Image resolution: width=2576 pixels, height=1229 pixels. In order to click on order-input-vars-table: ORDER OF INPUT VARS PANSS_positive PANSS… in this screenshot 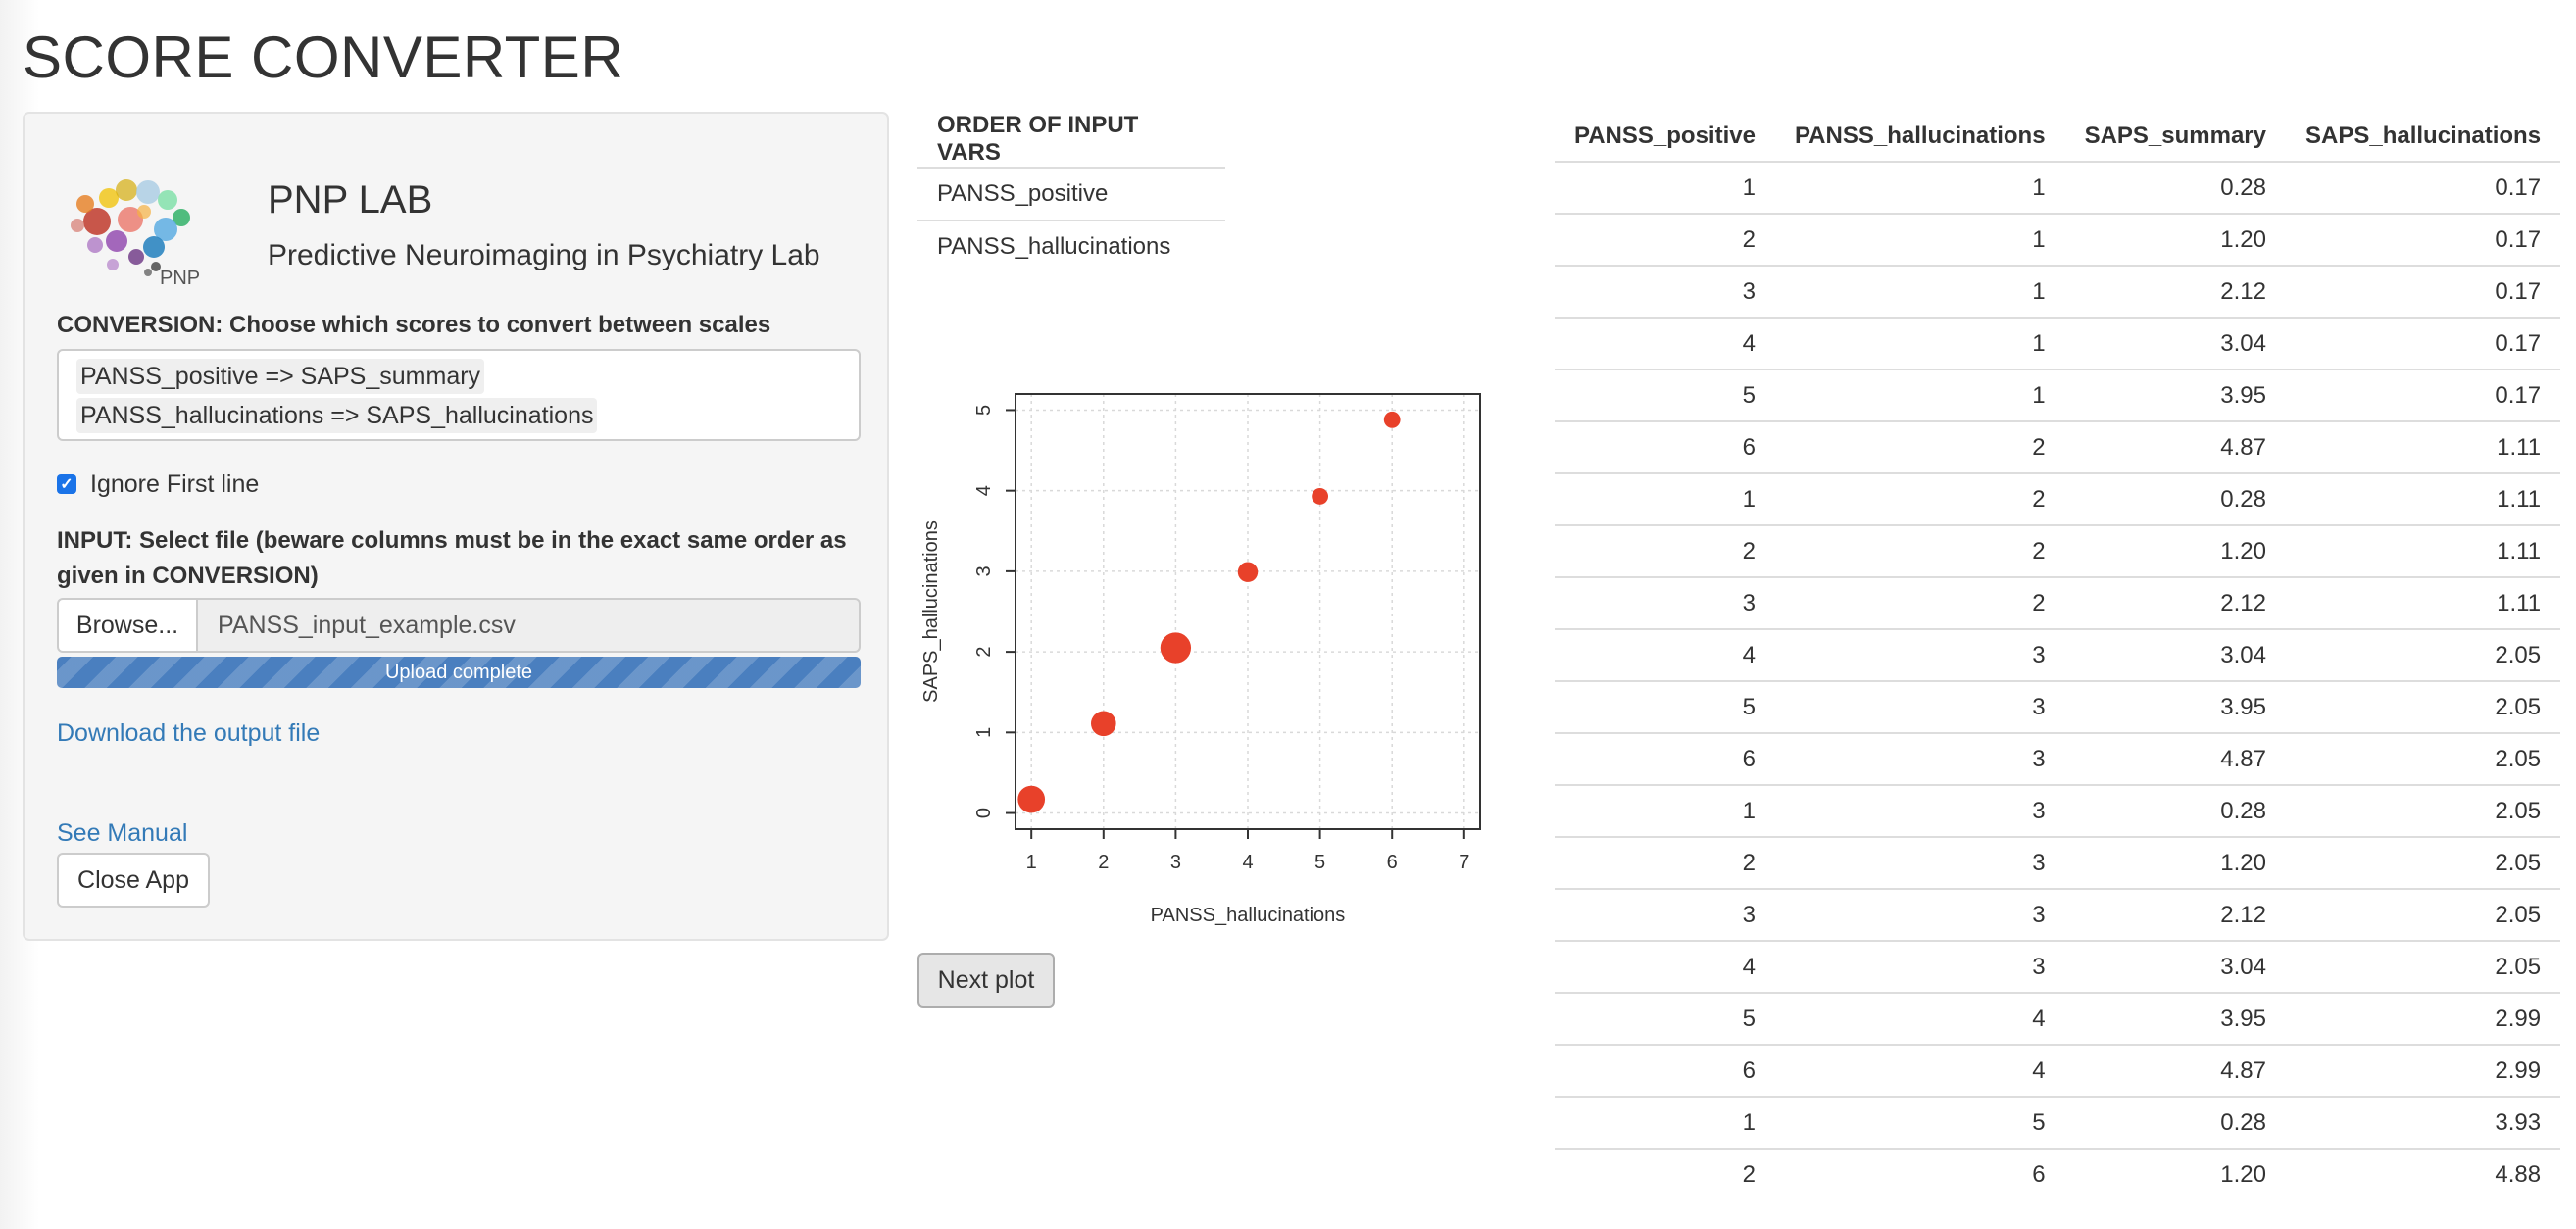, I will do `click(1071, 192)`.